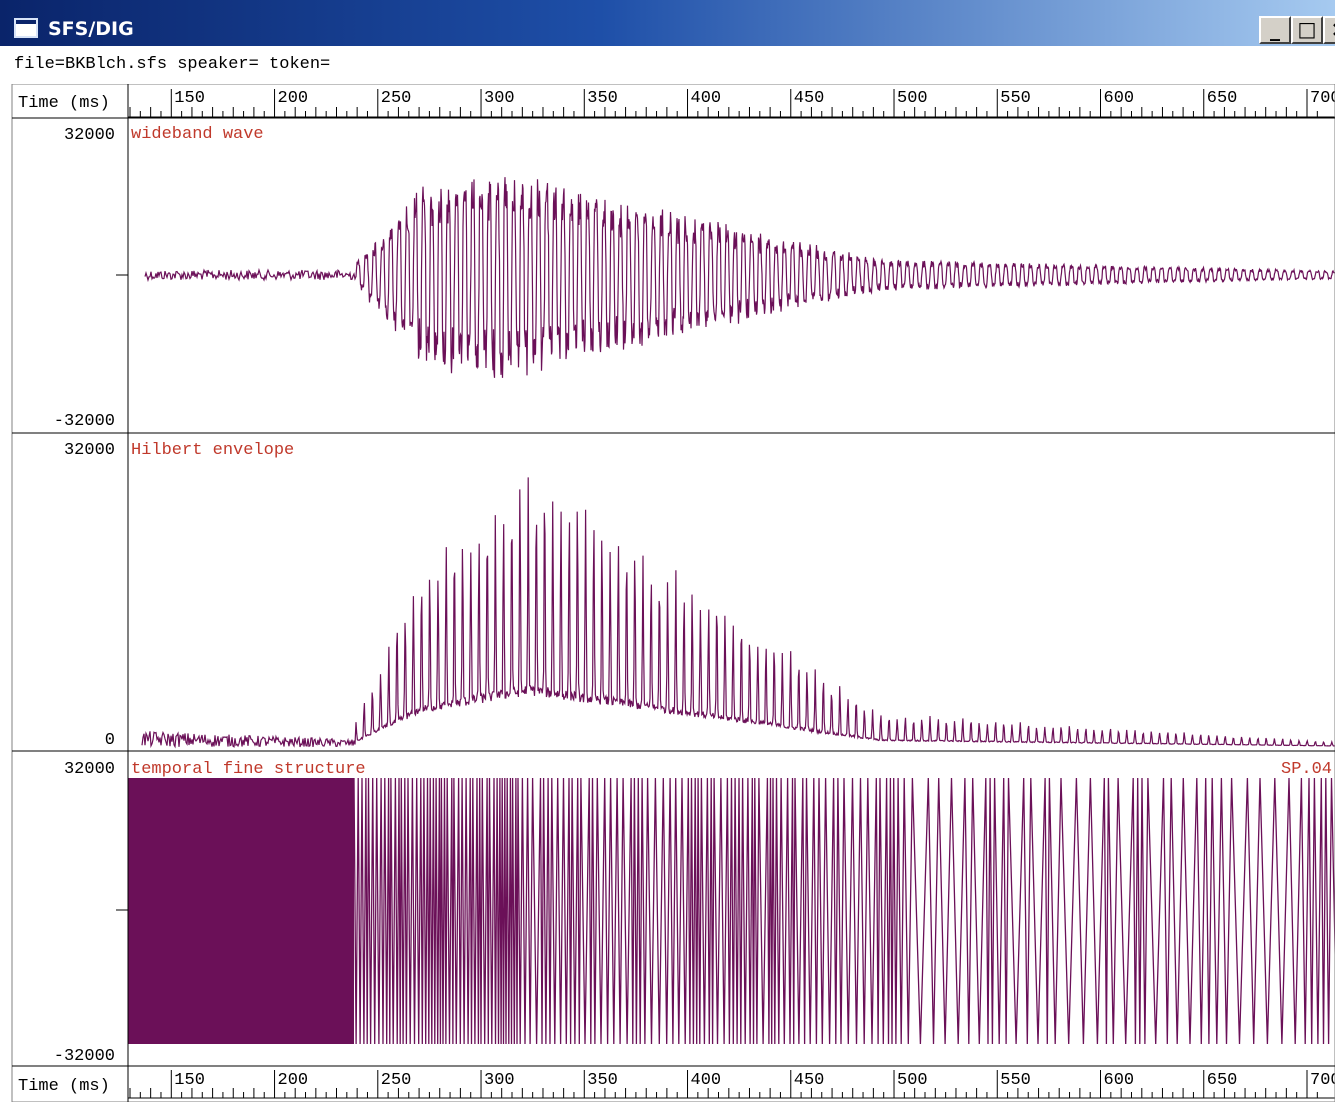 The width and height of the screenshot is (1335, 1102). Describe the element at coordinates (667, 23) in the screenshot. I see `window-titlebar: SFS/DIG _ □ ×` at that location.